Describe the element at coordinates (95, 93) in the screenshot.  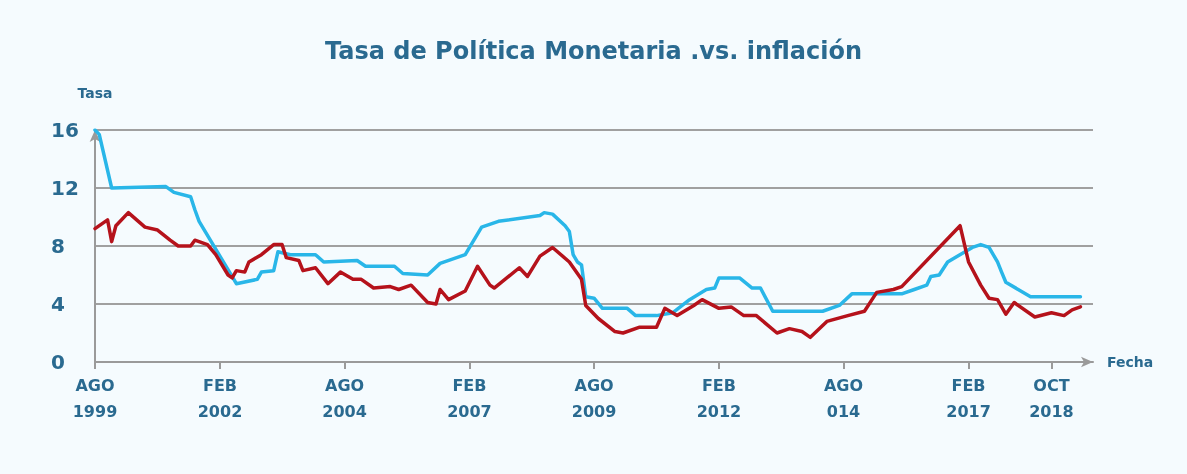
I see `y-axis-title: Tasa` at that location.